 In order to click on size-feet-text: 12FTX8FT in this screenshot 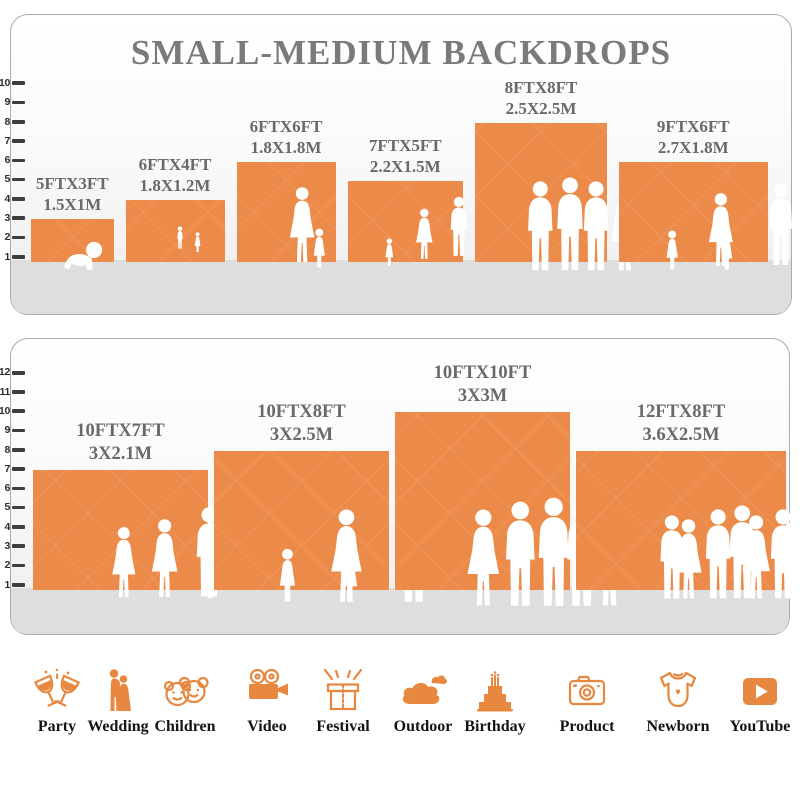, I will do `click(681, 412)`.